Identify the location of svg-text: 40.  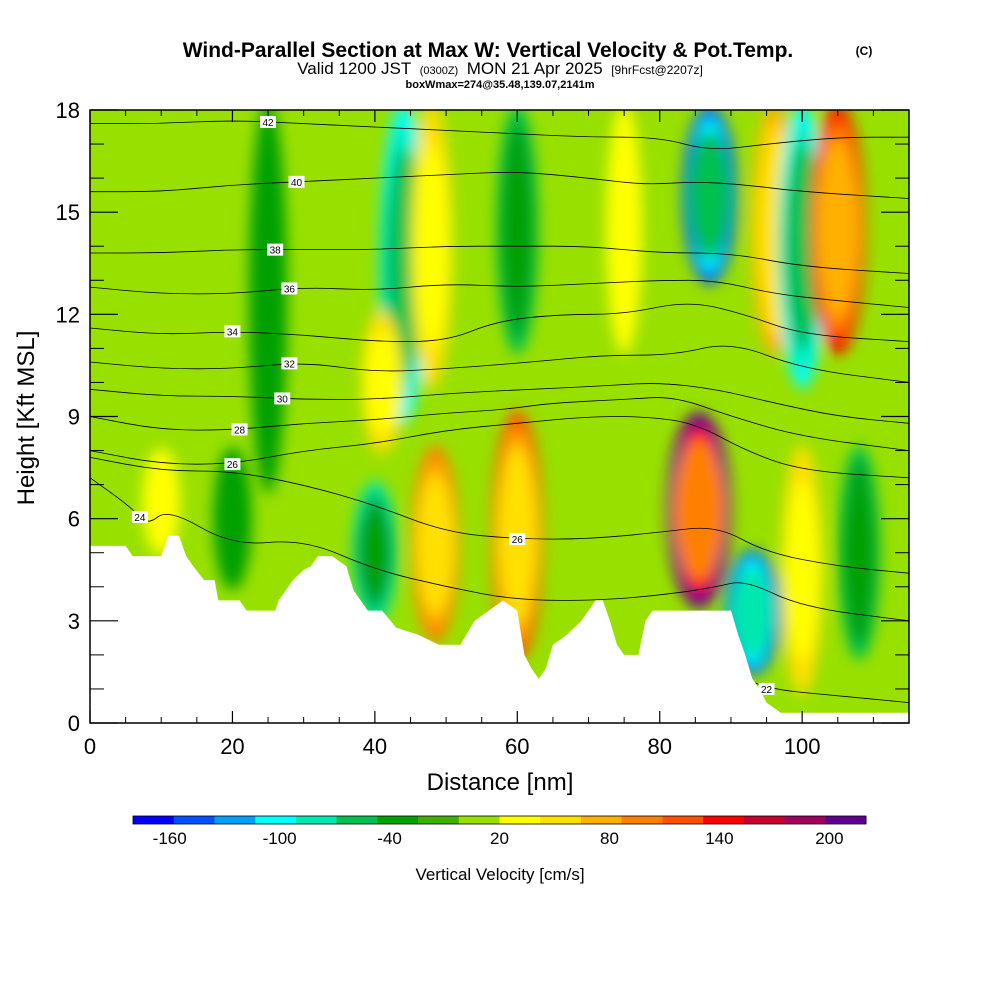
(297, 183).